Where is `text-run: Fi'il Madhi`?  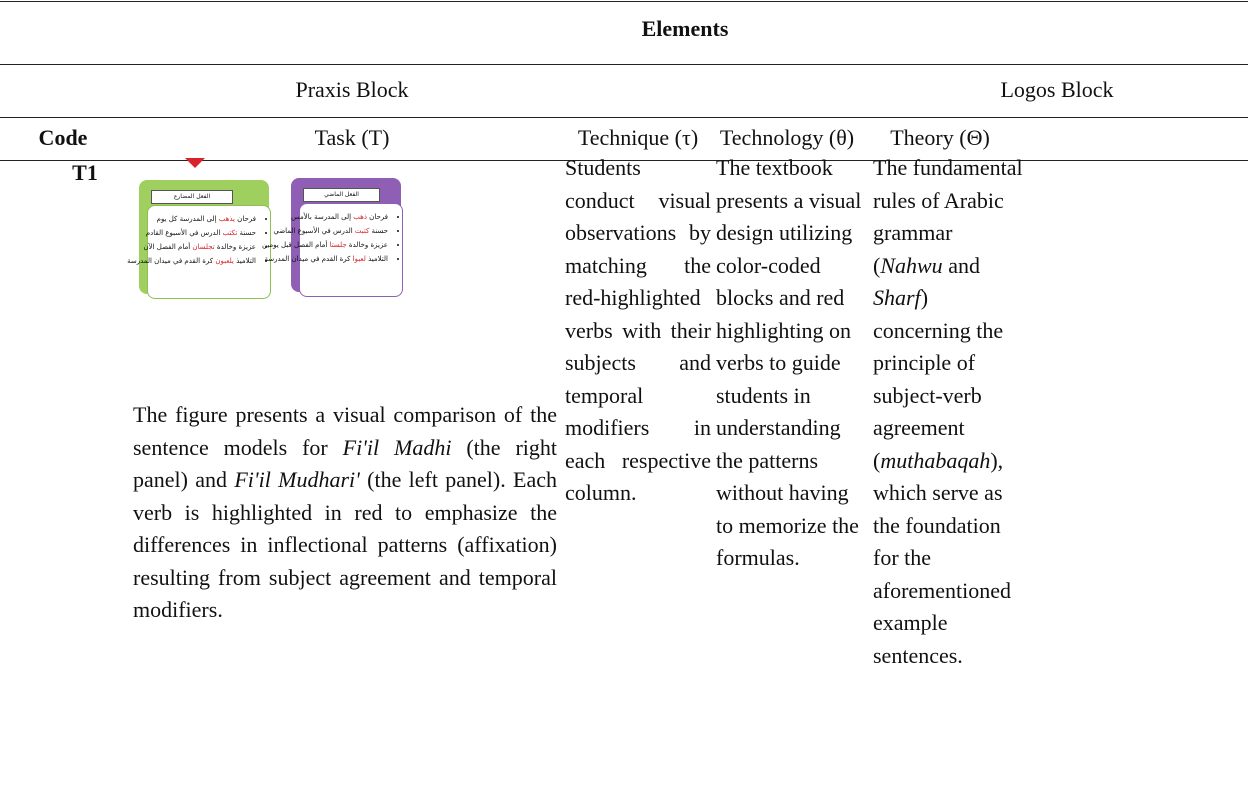
text-run: Fi'il Madhi is located at coordinates (397, 447).